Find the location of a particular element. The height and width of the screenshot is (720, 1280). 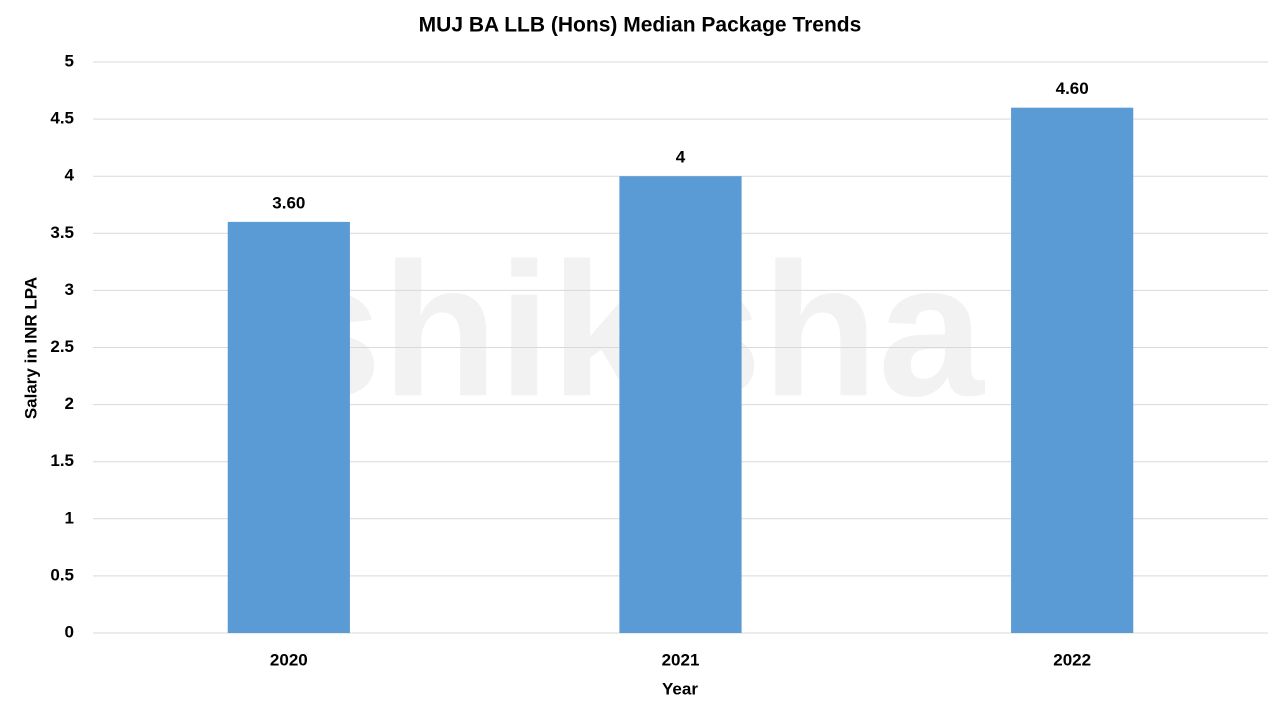

chart-title: MUJ BA LLB (Hons) Median Package Trends is located at coordinates (640, 25).